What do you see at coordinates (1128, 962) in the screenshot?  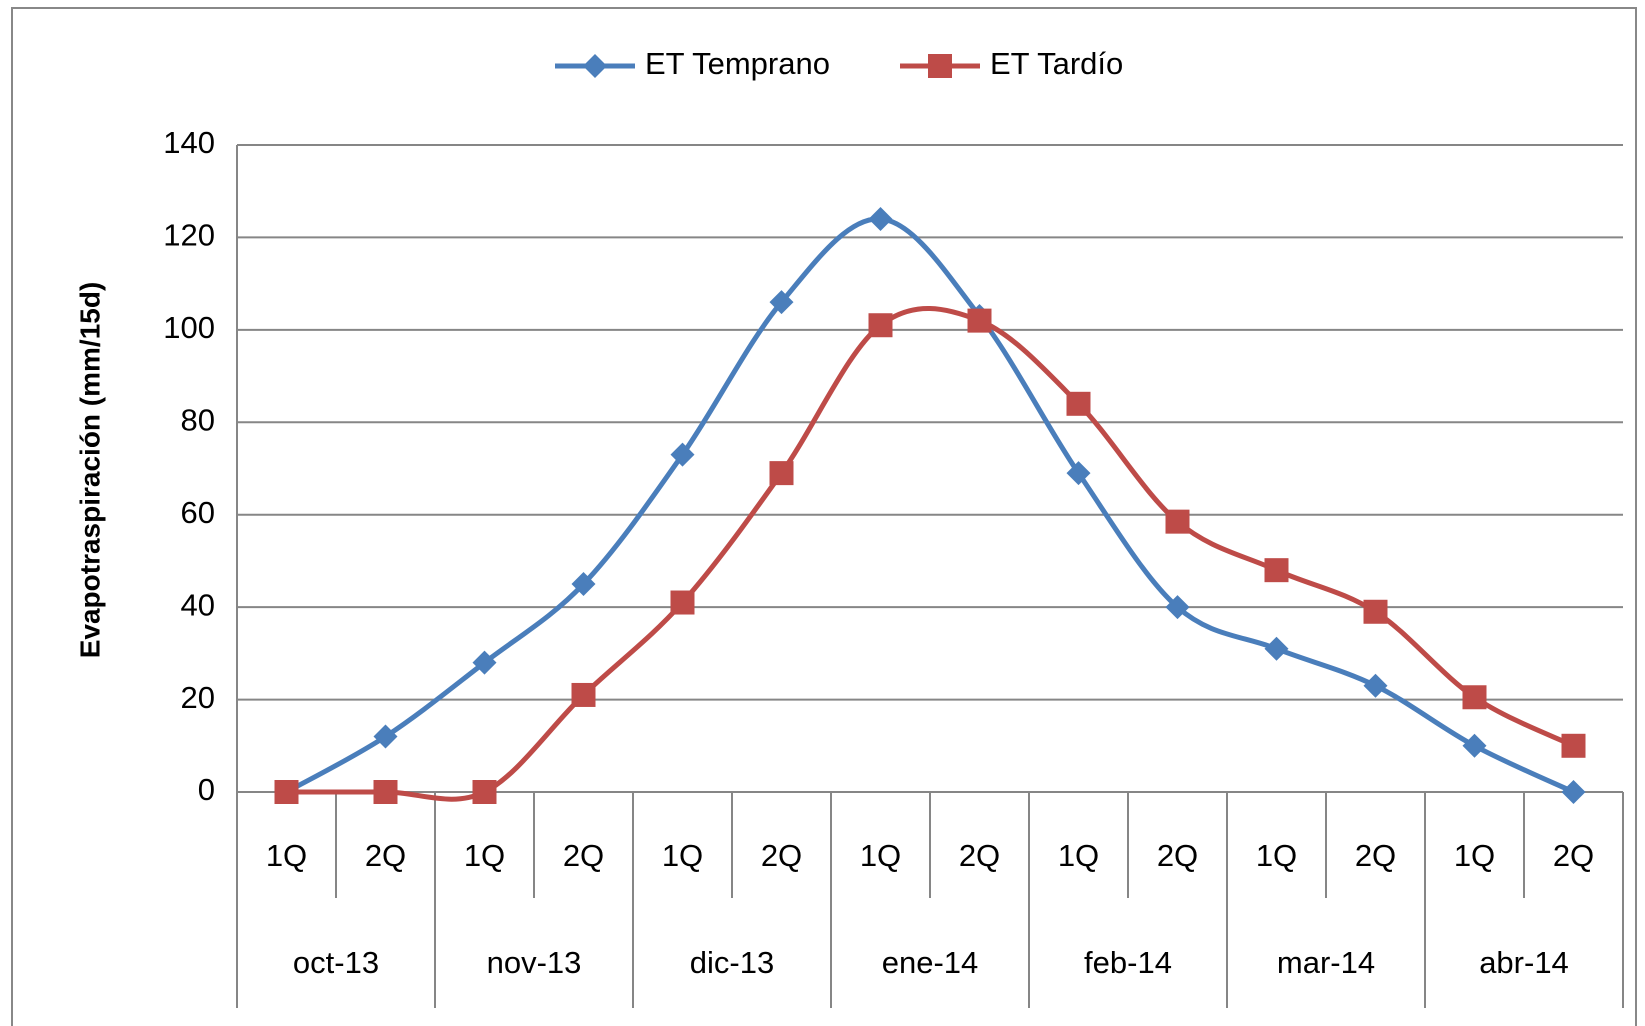 I see `x-group-label: feb-14` at bounding box center [1128, 962].